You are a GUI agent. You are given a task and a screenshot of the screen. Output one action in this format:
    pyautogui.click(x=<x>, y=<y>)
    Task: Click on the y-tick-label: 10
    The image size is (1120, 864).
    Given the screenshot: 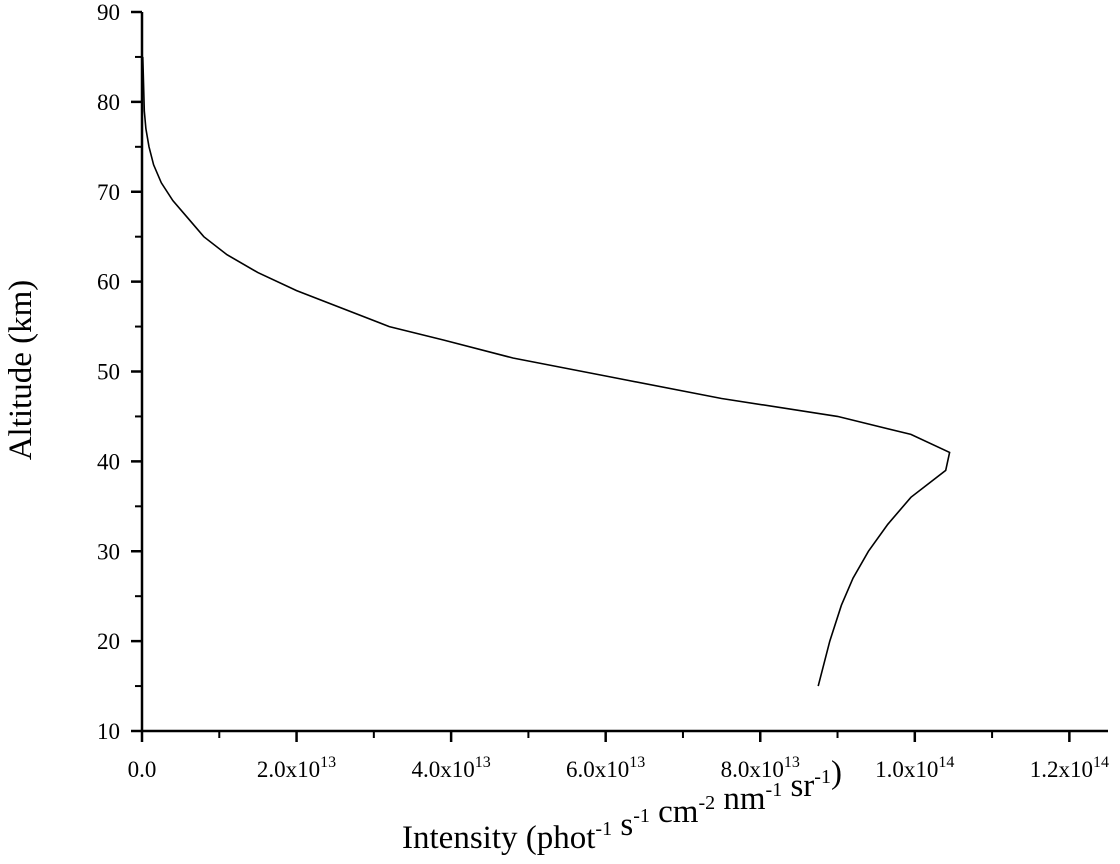 What is the action you would take?
    pyautogui.click(x=108, y=731)
    